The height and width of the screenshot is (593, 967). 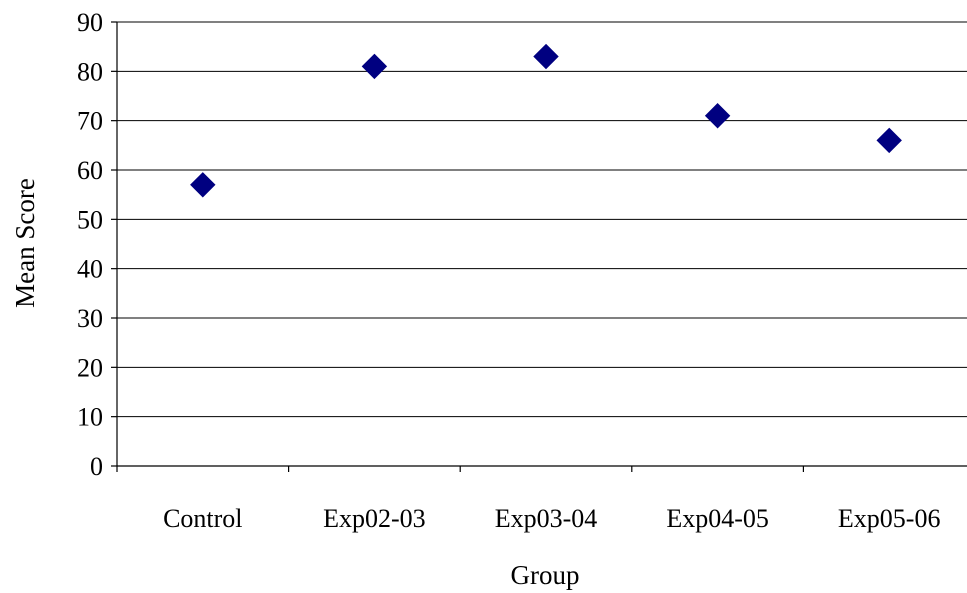 What do you see at coordinates (717, 518) in the screenshot?
I see `x-tick-label: Exp04-05` at bounding box center [717, 518].